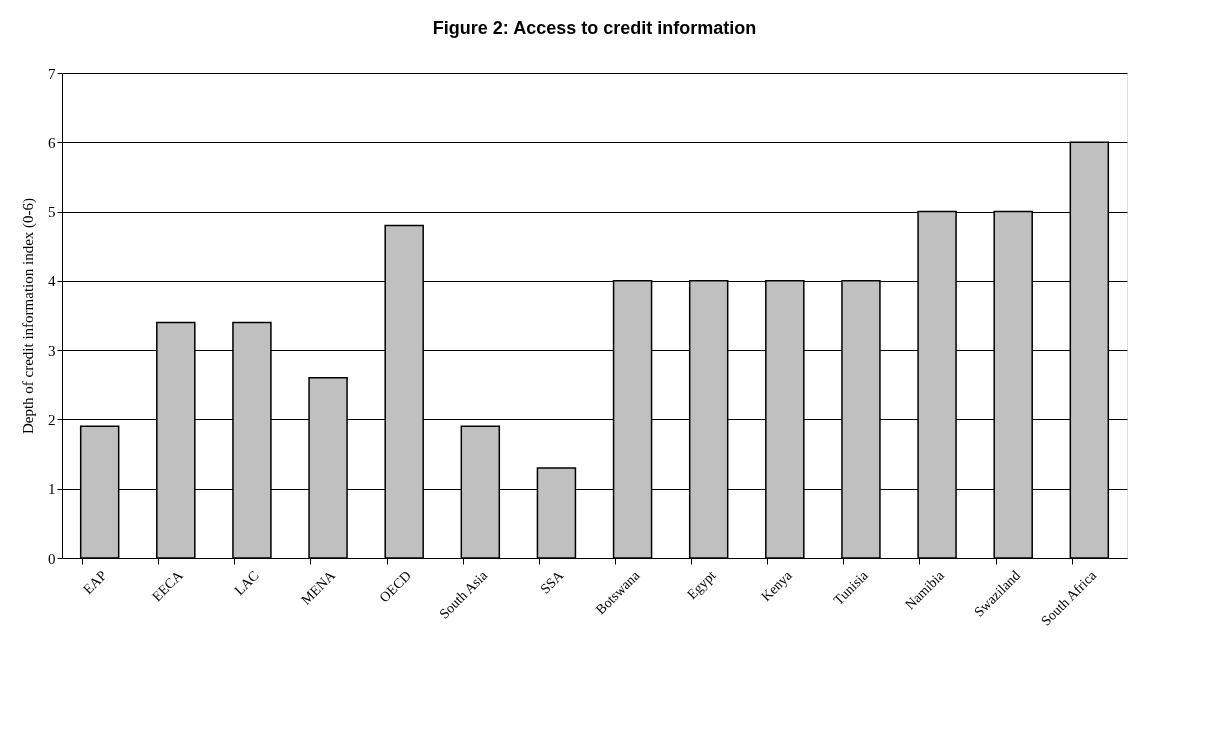  Describe the element at coordinates (52, 281) in the screenshot. I see `y-tick-label: 4` at that location.